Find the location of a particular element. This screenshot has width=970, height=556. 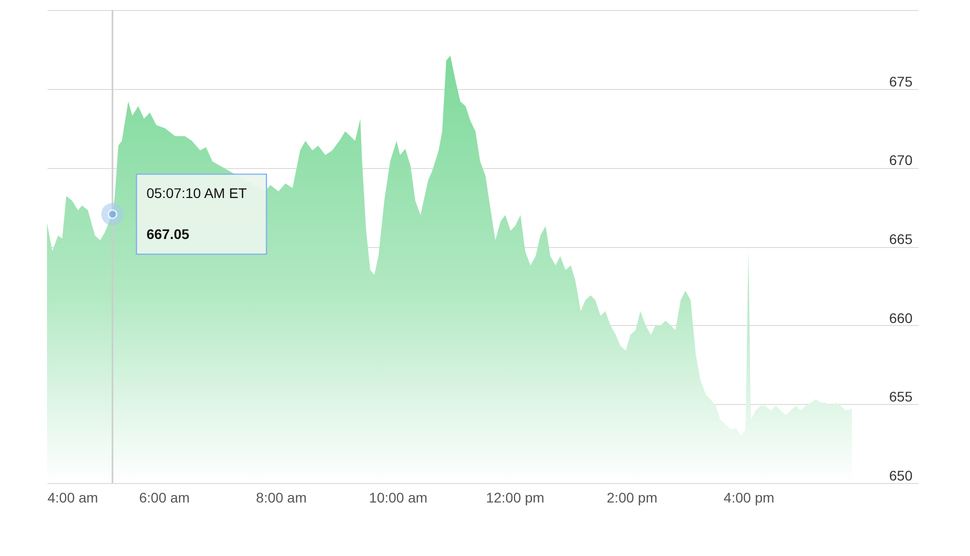

annotation: 05:07:10 AM ET is located at coordinates (197, 193).